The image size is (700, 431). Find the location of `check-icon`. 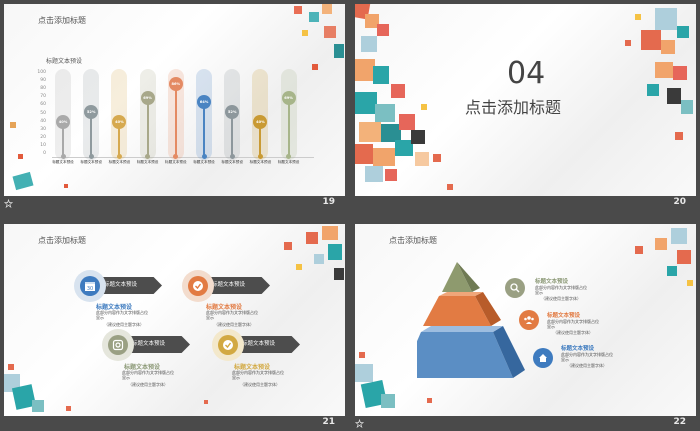

check-icon is located at coordinates (228, 345).